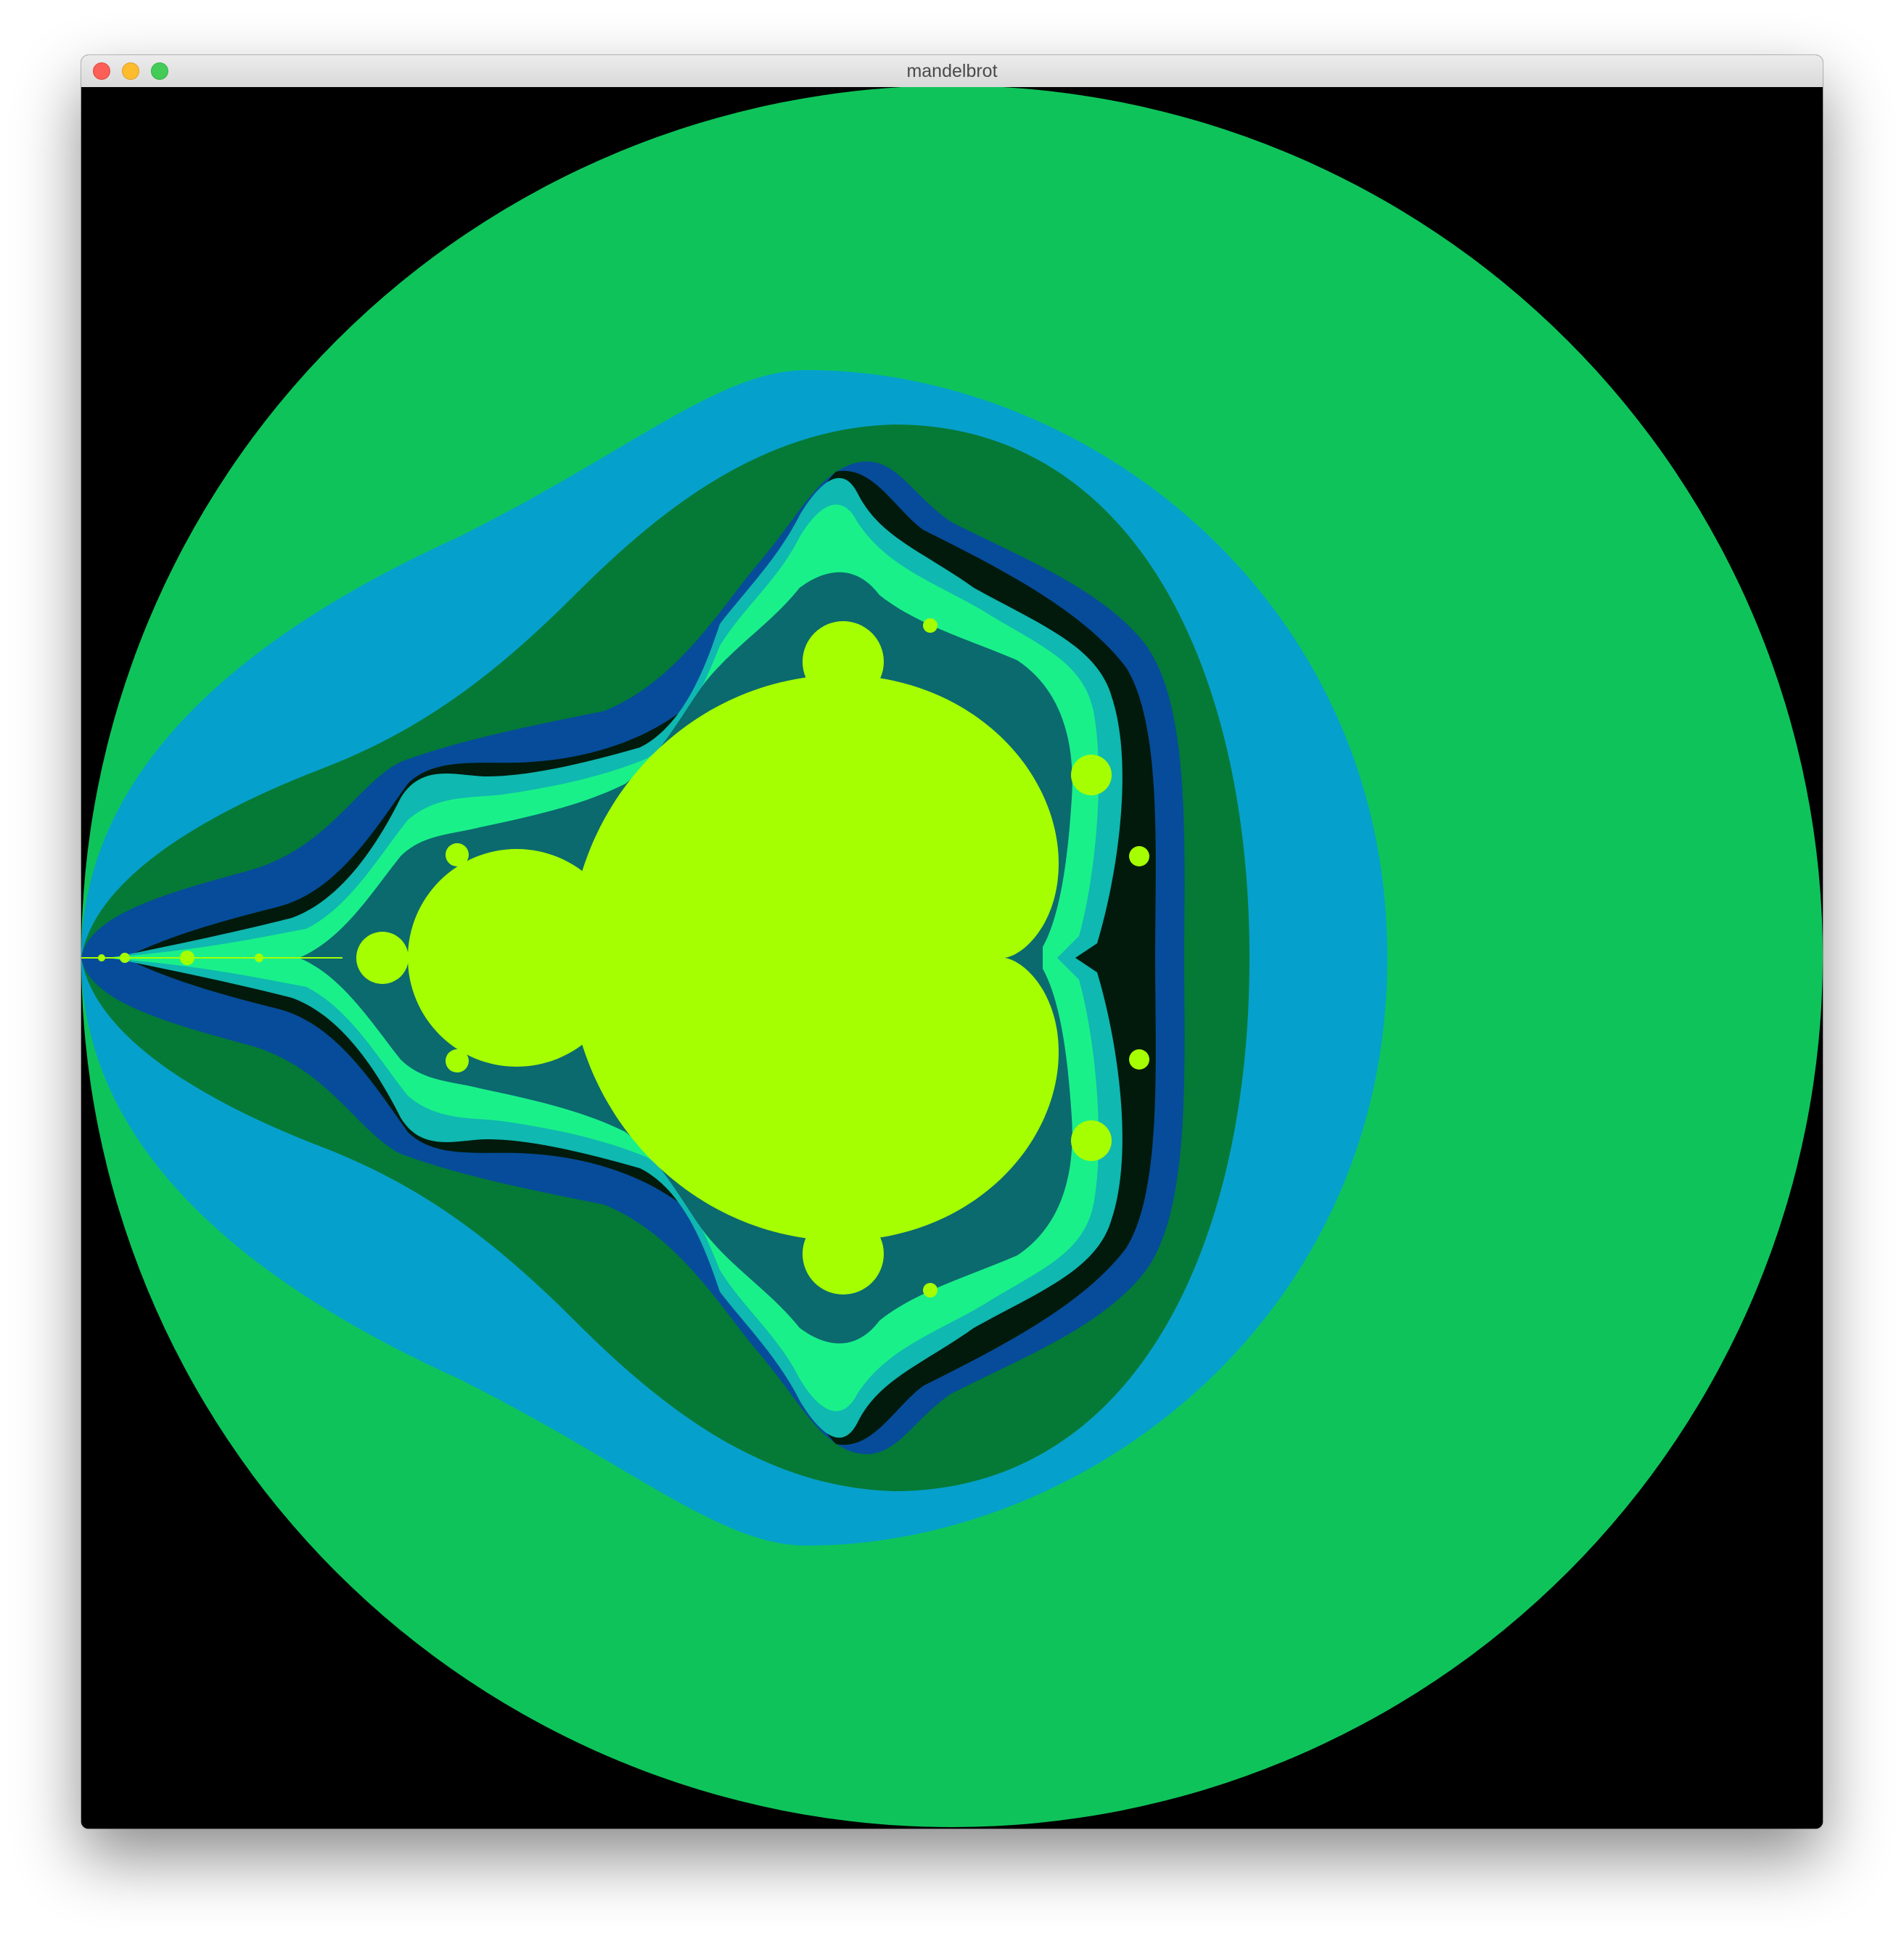  I want to click on bulb-i, so click(930, 625).